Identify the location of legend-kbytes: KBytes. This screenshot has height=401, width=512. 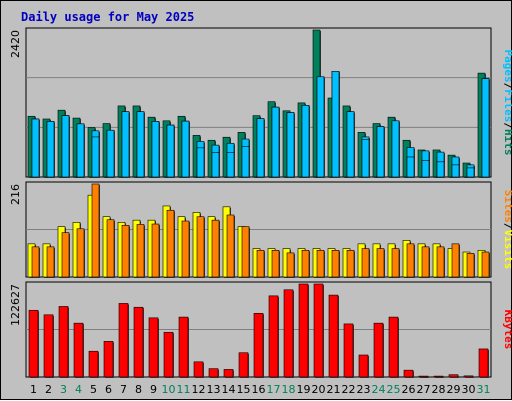
(507, 330).